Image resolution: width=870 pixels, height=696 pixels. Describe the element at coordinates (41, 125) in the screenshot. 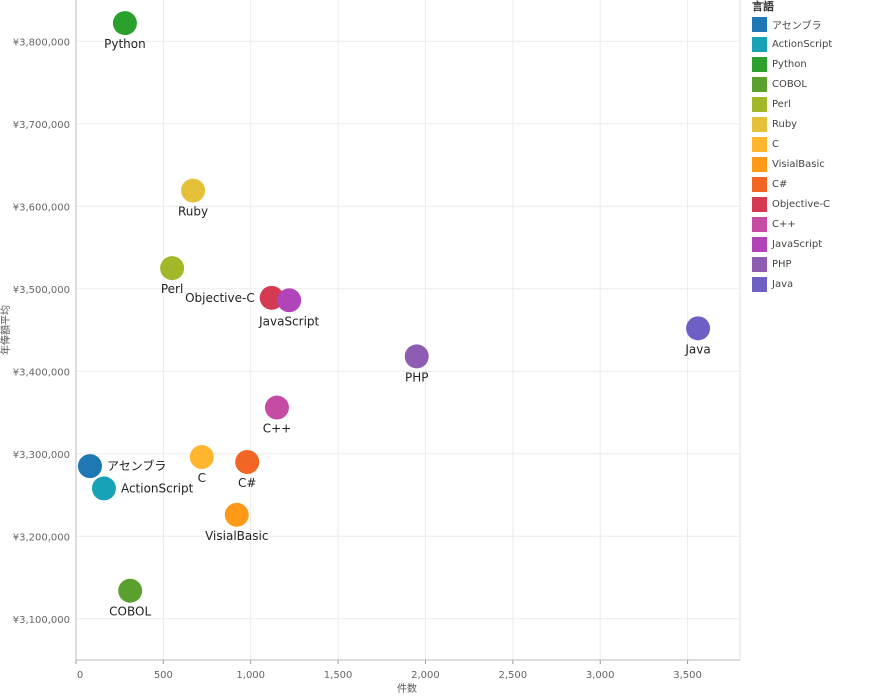

I see `y-tick-label: ¥3,700,000` at that location.